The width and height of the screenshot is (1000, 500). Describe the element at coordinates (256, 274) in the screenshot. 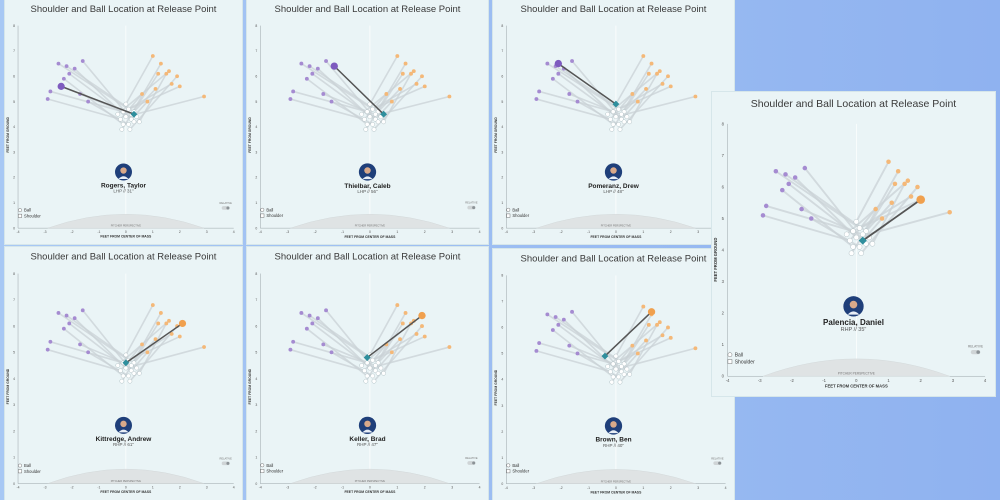

I see `y-tick-label: 8` at that location.